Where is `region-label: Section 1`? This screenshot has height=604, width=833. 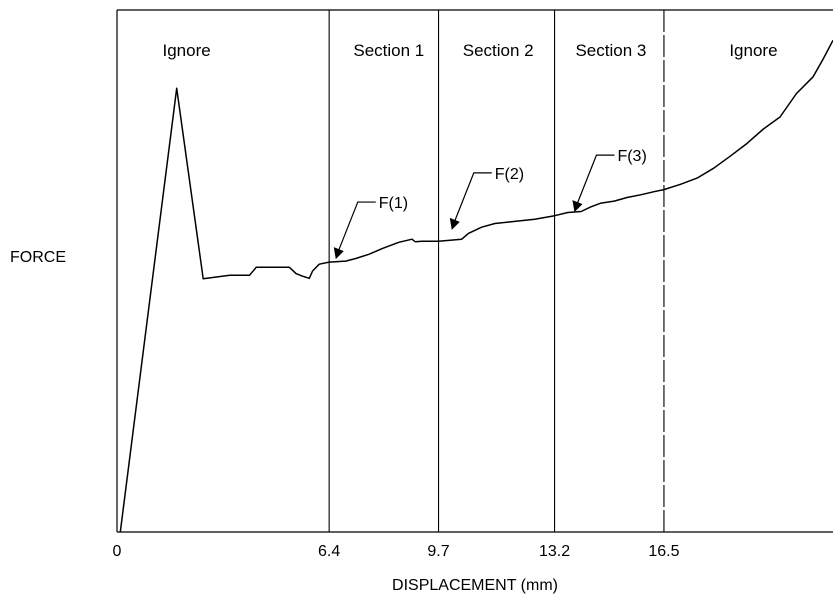 region-label: Section 1 is located at coordinates (388, 50).